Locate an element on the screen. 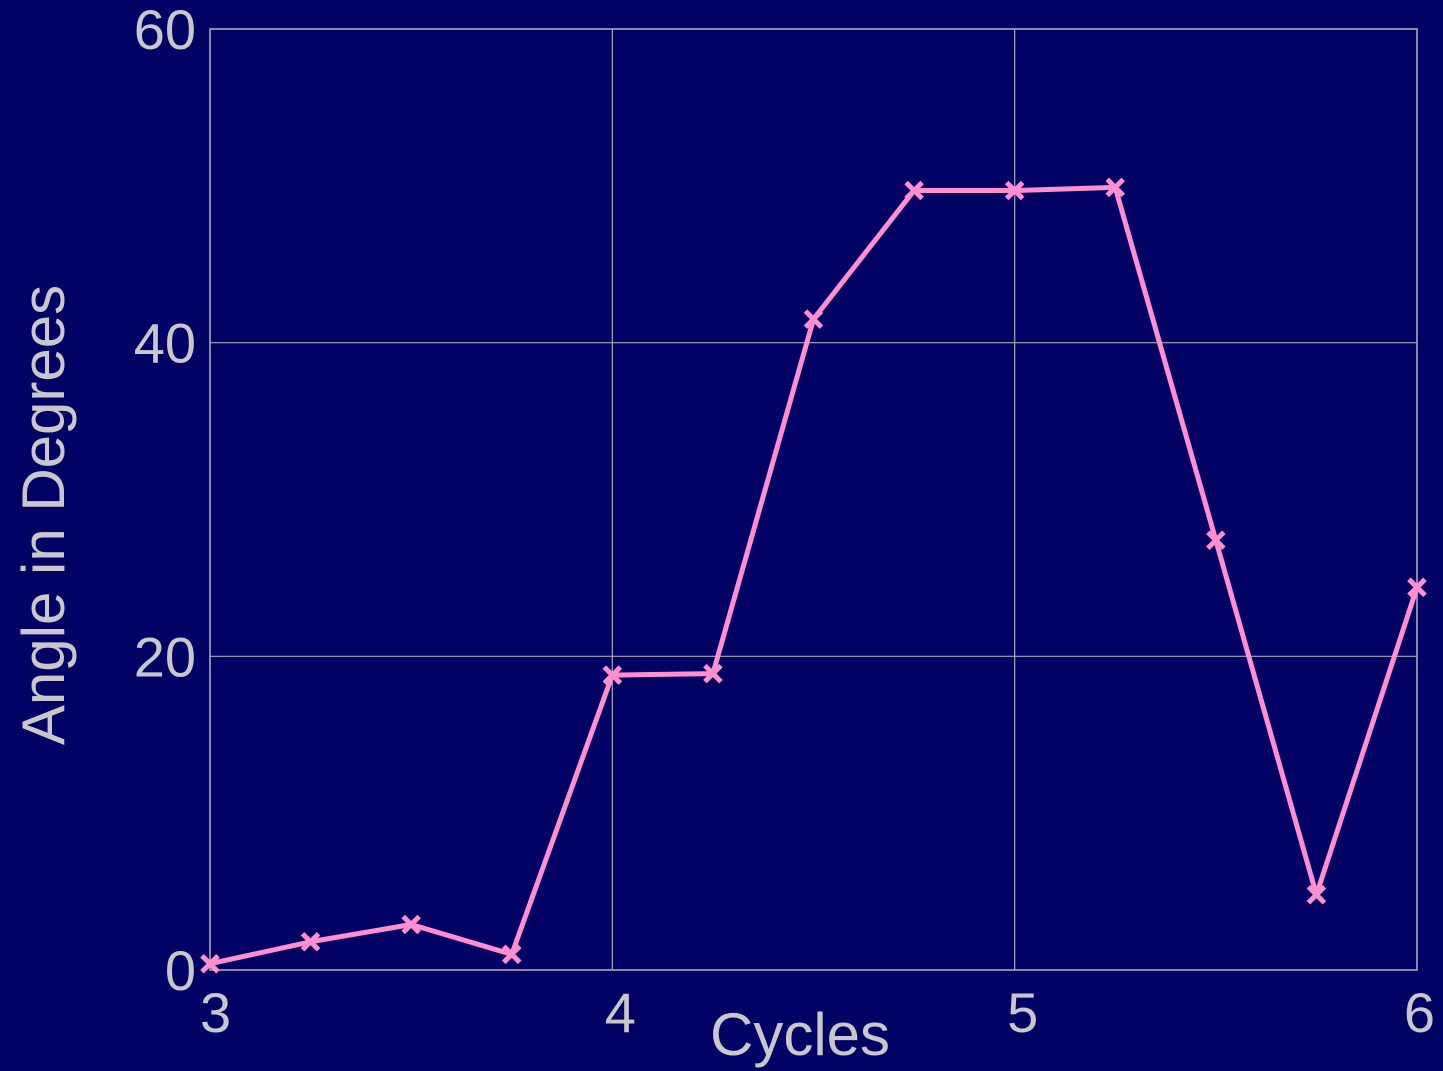 The image size is (1443, 1071). y-tick-label: 60 is located at coordinates (165, 30).